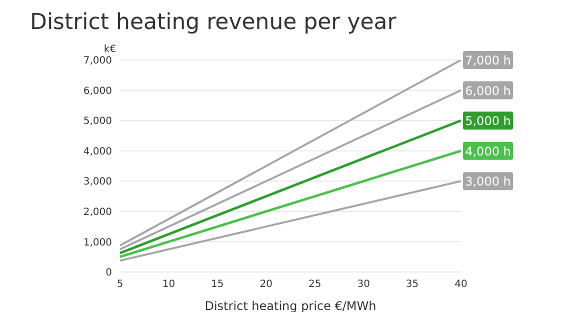 The image size is (569, 320). I want to click on series-label: 4,000 h, so click(488, 151).